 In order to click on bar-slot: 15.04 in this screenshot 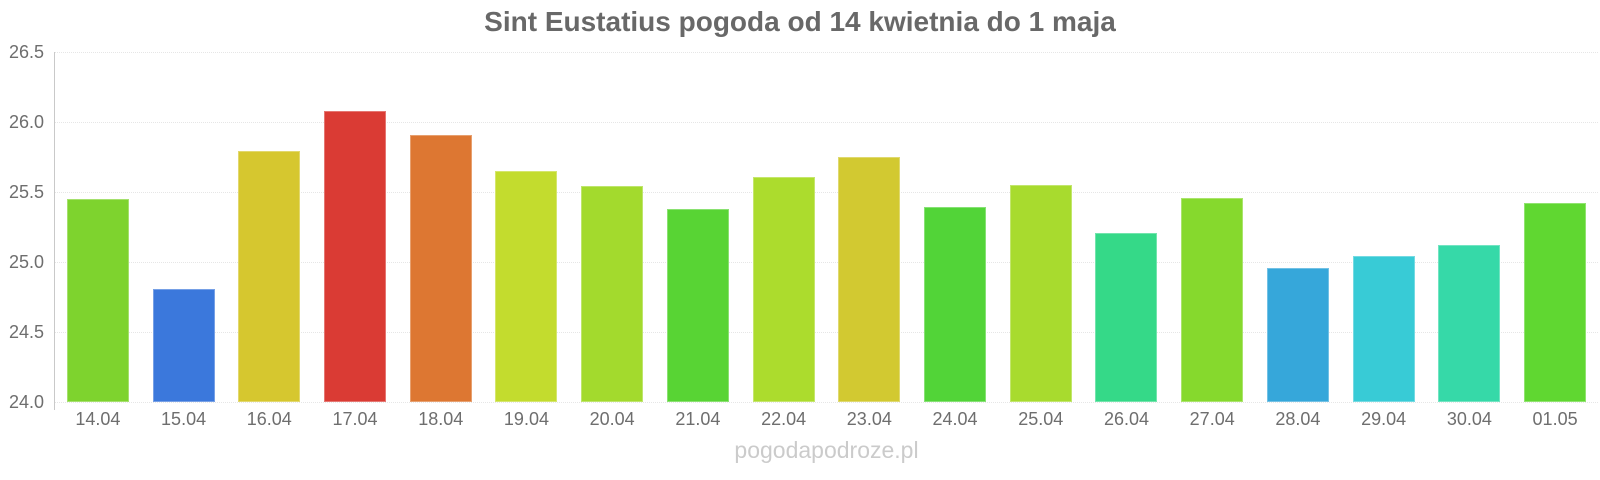, I will do `click(184, 240)`.